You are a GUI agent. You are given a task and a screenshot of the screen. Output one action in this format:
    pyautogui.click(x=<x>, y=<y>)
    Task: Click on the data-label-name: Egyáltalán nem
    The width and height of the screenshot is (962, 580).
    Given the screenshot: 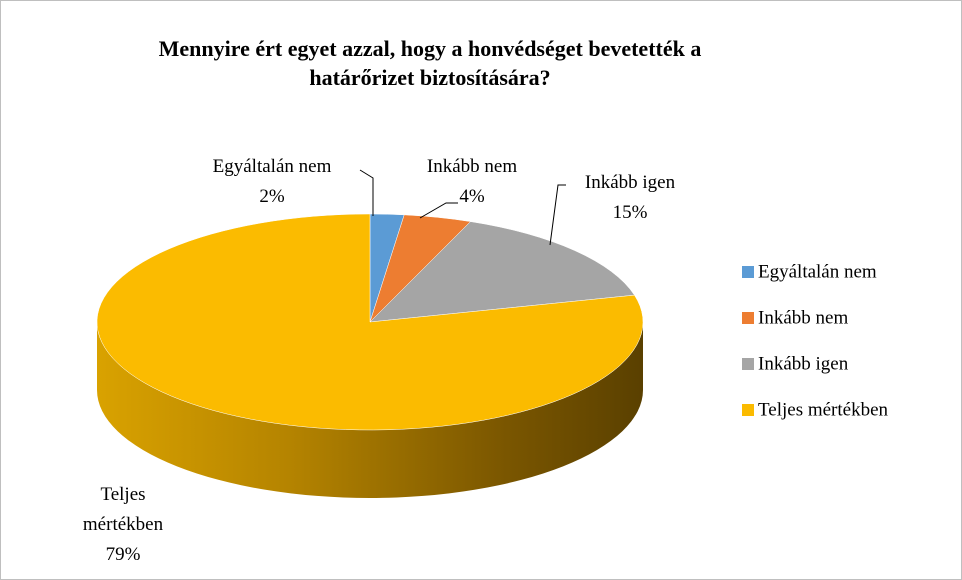 What is the action you would take?
    pyautogui.click(x=272, y=166)
    